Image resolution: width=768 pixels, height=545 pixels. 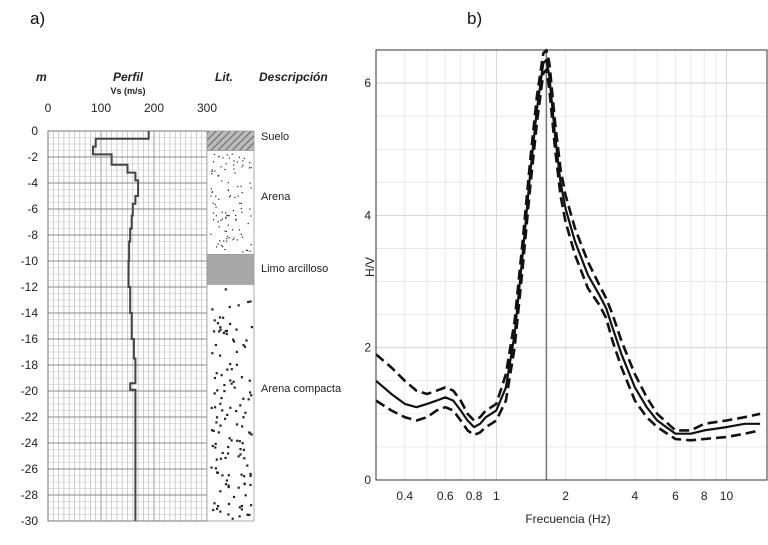 What do you see at coordinates (207, 108) in the screenshot?
I see `profile-x-tick-label: 300` at bounding box center [207, 108].